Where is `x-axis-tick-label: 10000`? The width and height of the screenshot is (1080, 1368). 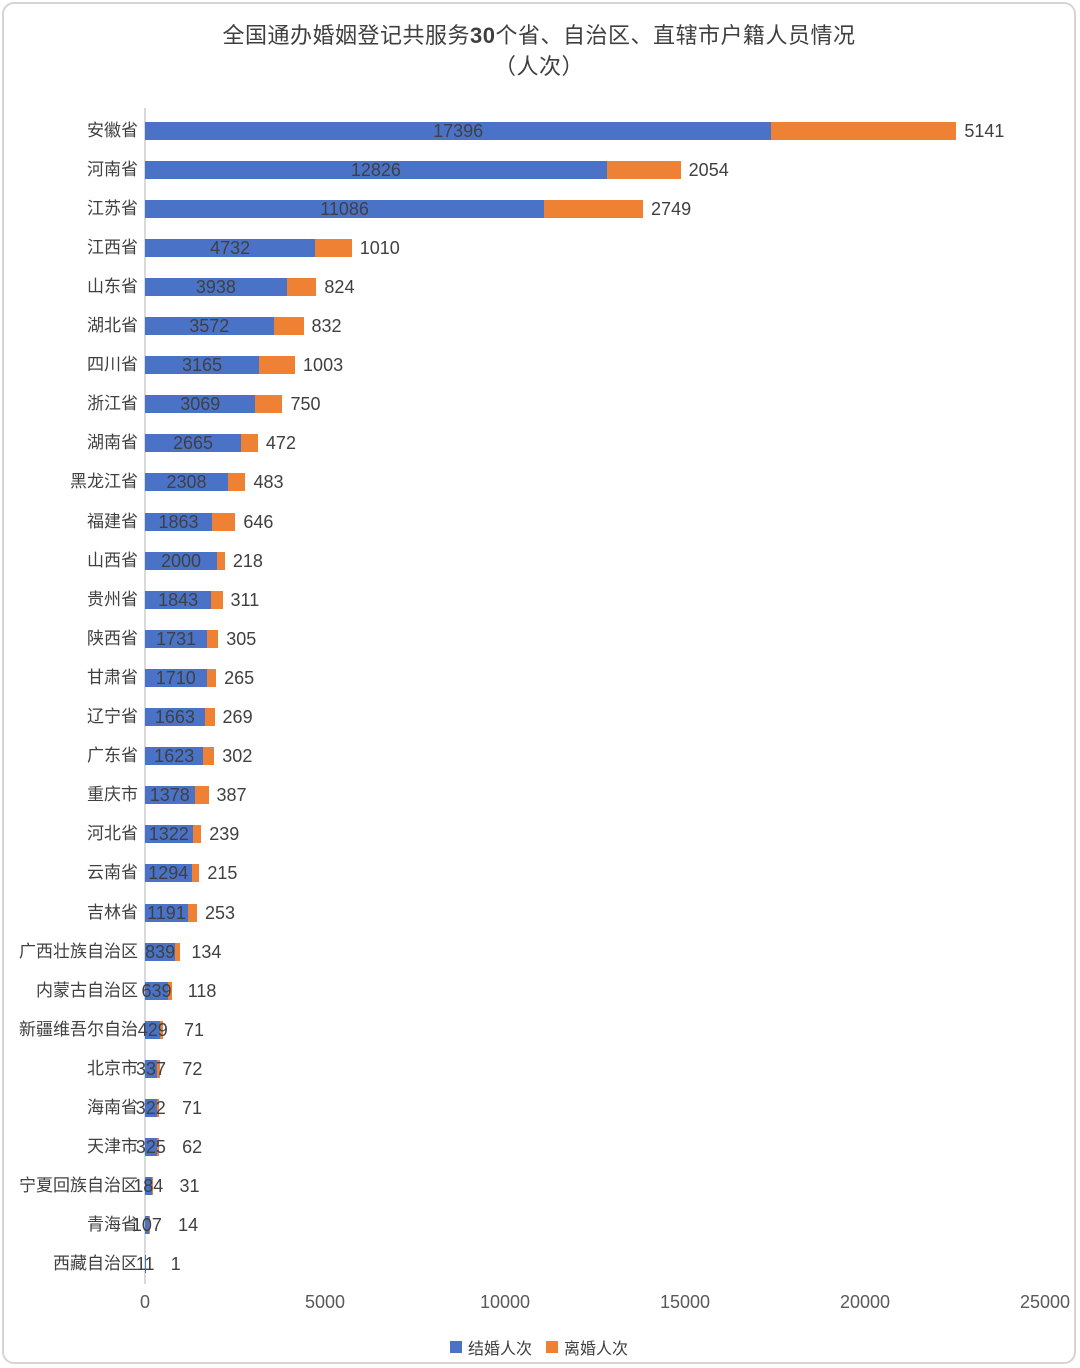
x-axis-tick-label: 10000 is located at coordinates (505, 1302).